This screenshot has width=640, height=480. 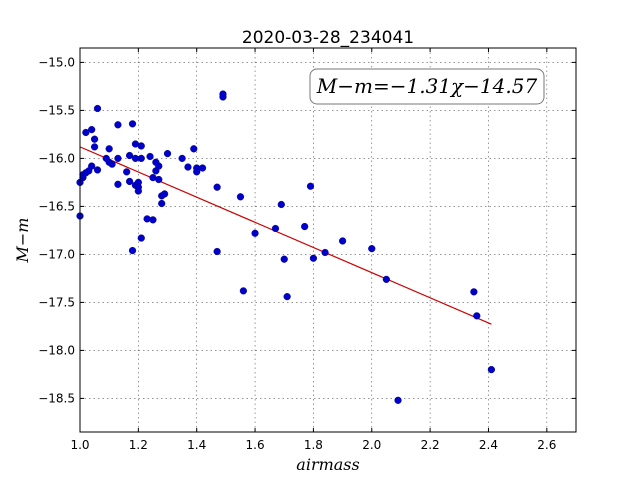 I want to click on y-tick-label: −15.0, so click(x=56, y=62).